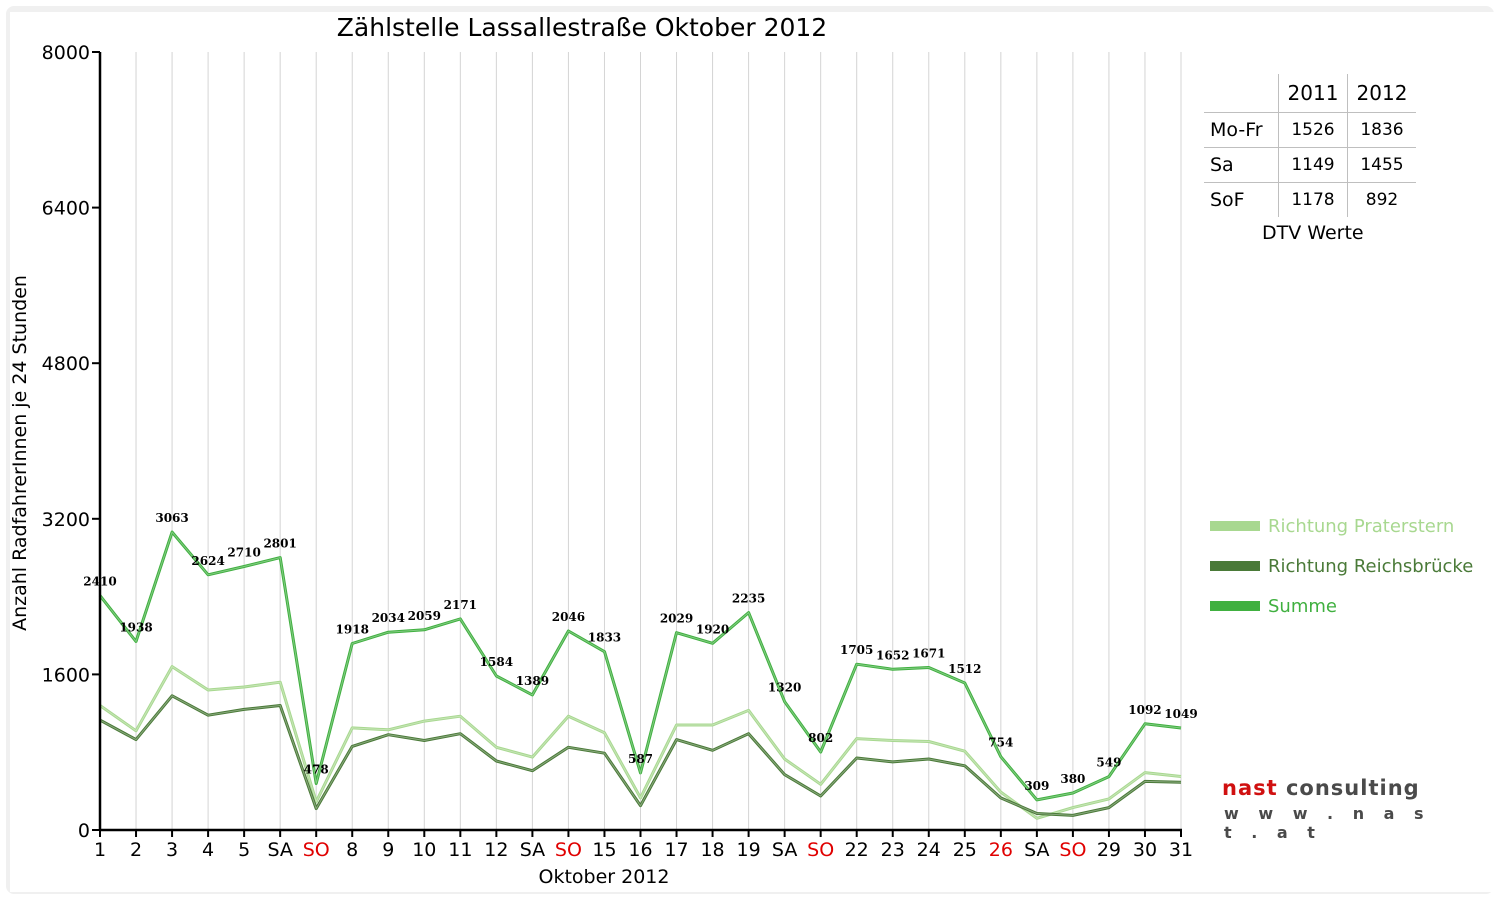  What do you see at coordinates (1381, 199) in the screenshot?
I see `dtv-value: 892` at bounding box center [1381, 199].